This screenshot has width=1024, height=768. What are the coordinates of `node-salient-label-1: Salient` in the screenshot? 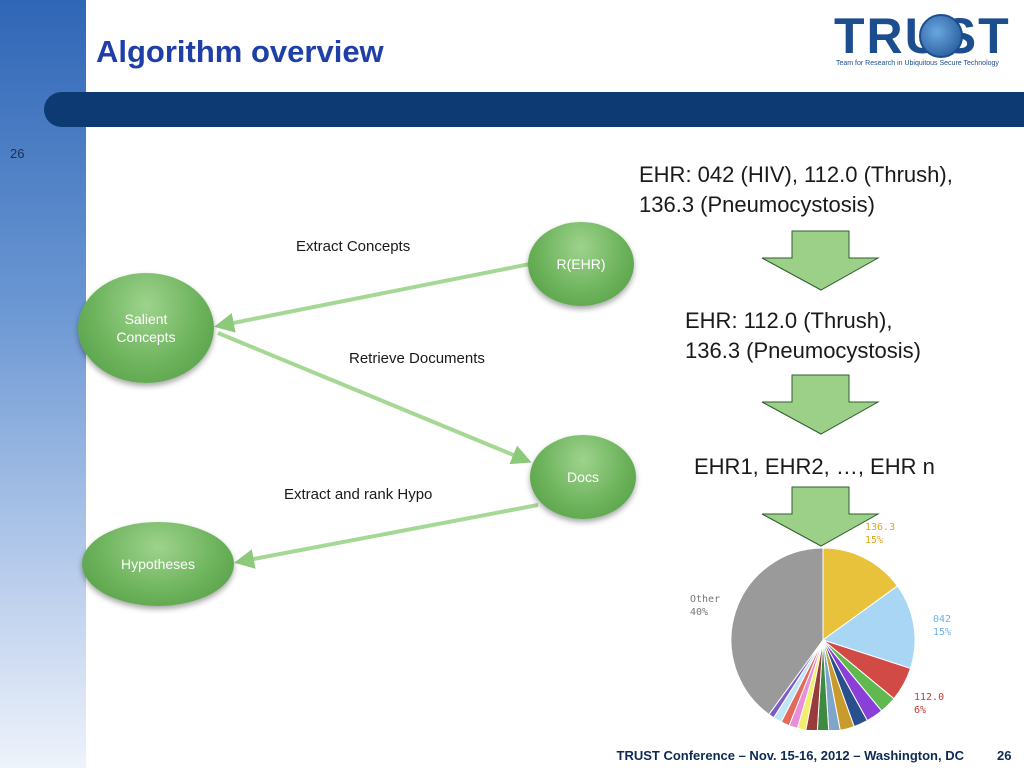 It's located at (146, 319).